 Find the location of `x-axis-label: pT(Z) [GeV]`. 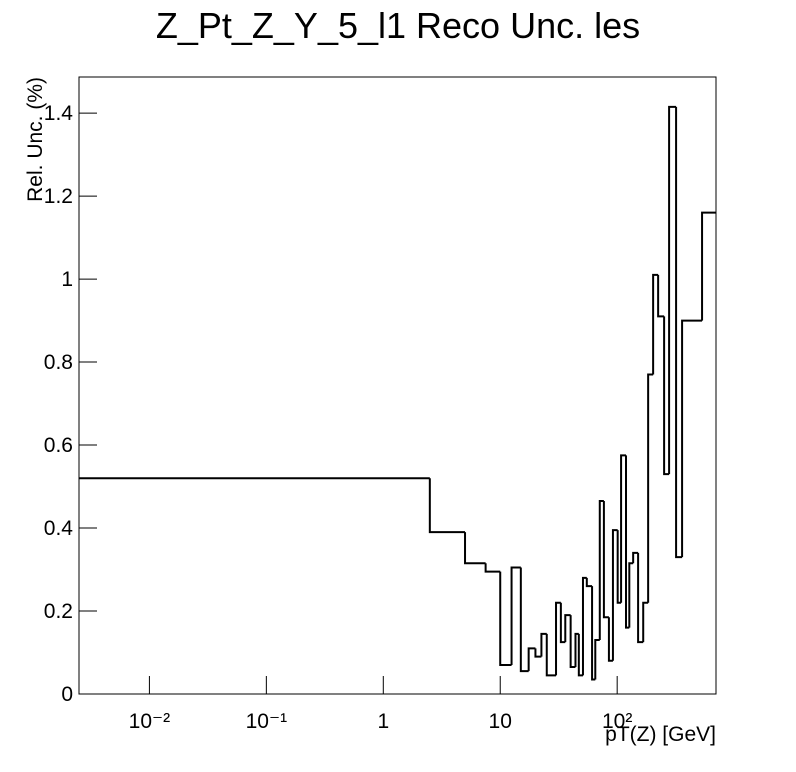

x-axis-label: pT(Z) [GeV] is located at coordinates (660, 734).